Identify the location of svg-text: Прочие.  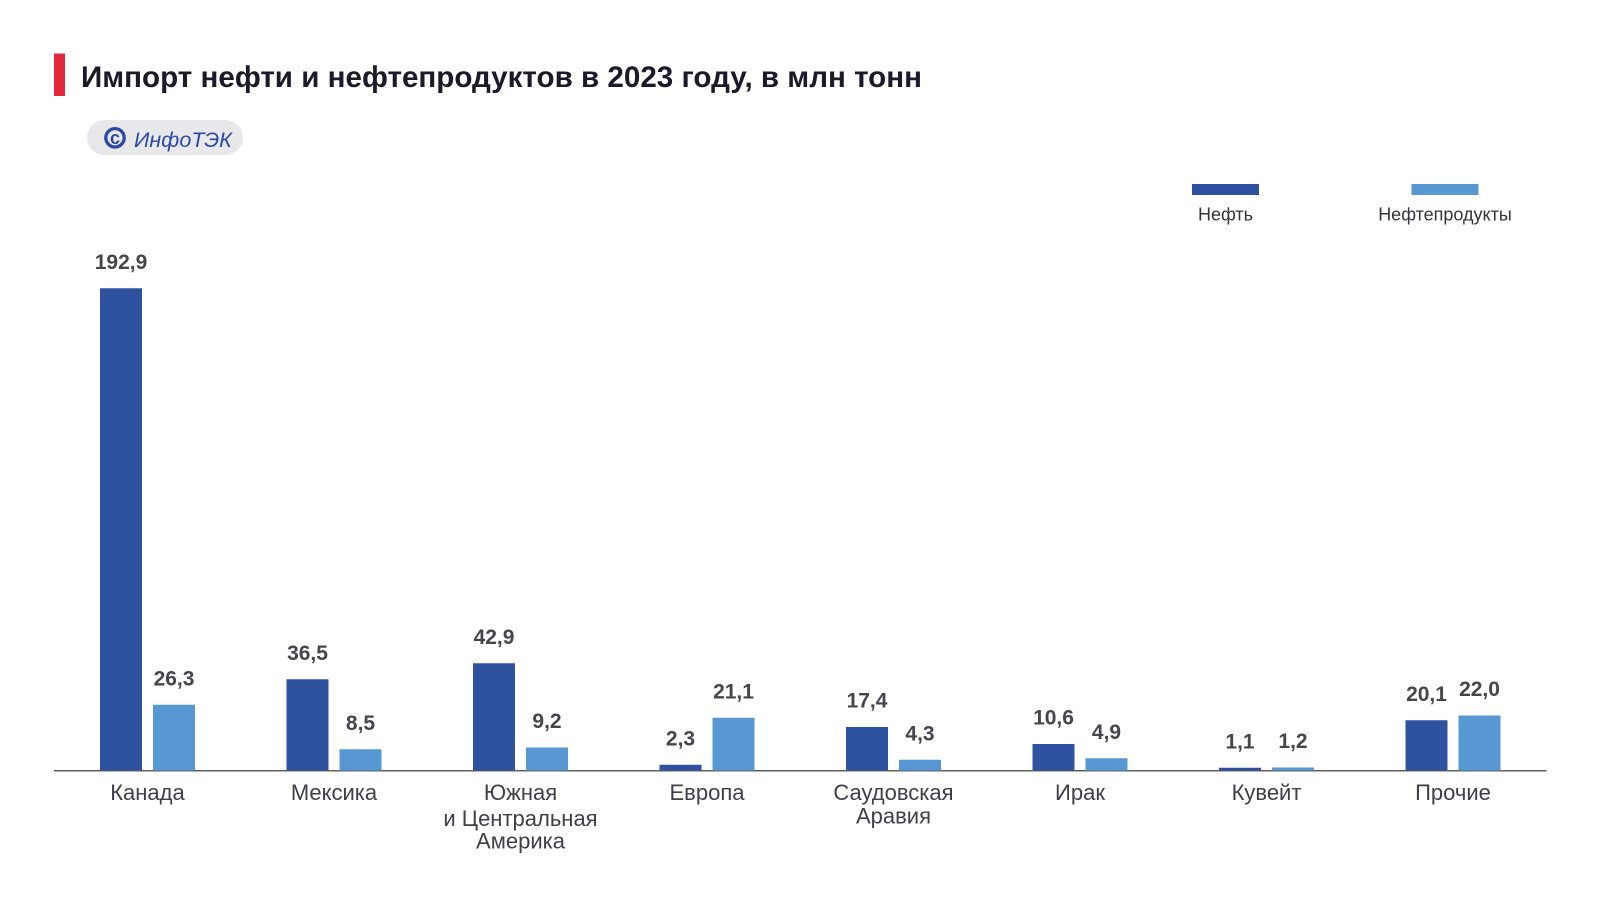
(1453, 792).